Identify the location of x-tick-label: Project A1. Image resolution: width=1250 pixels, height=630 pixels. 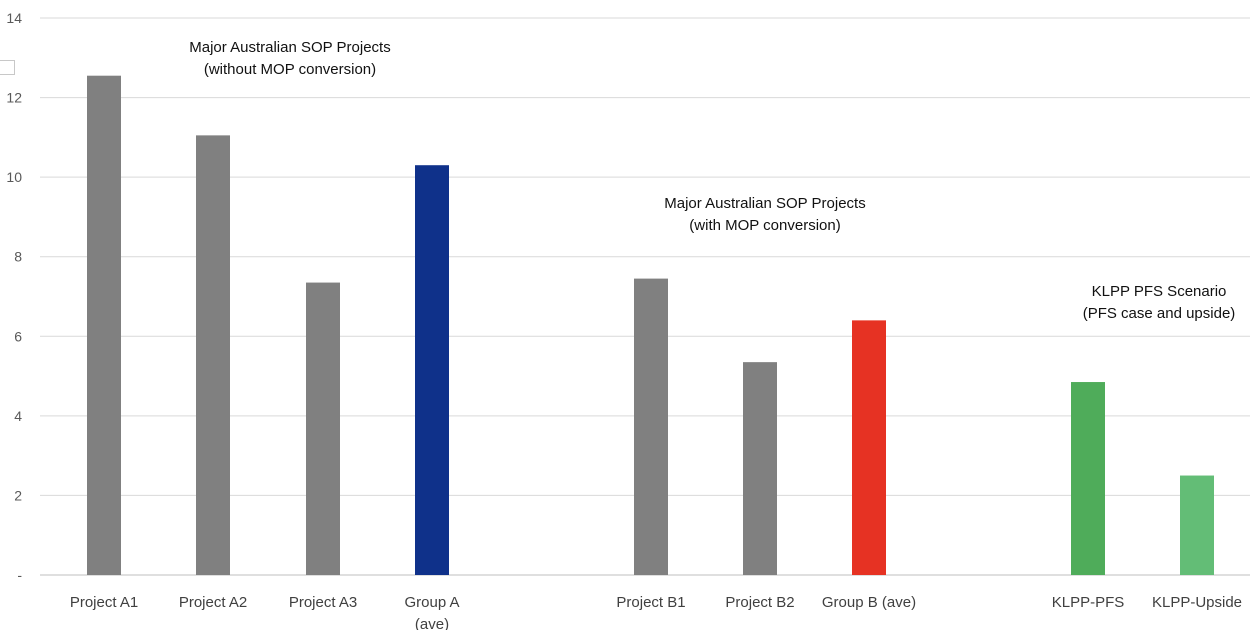
(104, 602).